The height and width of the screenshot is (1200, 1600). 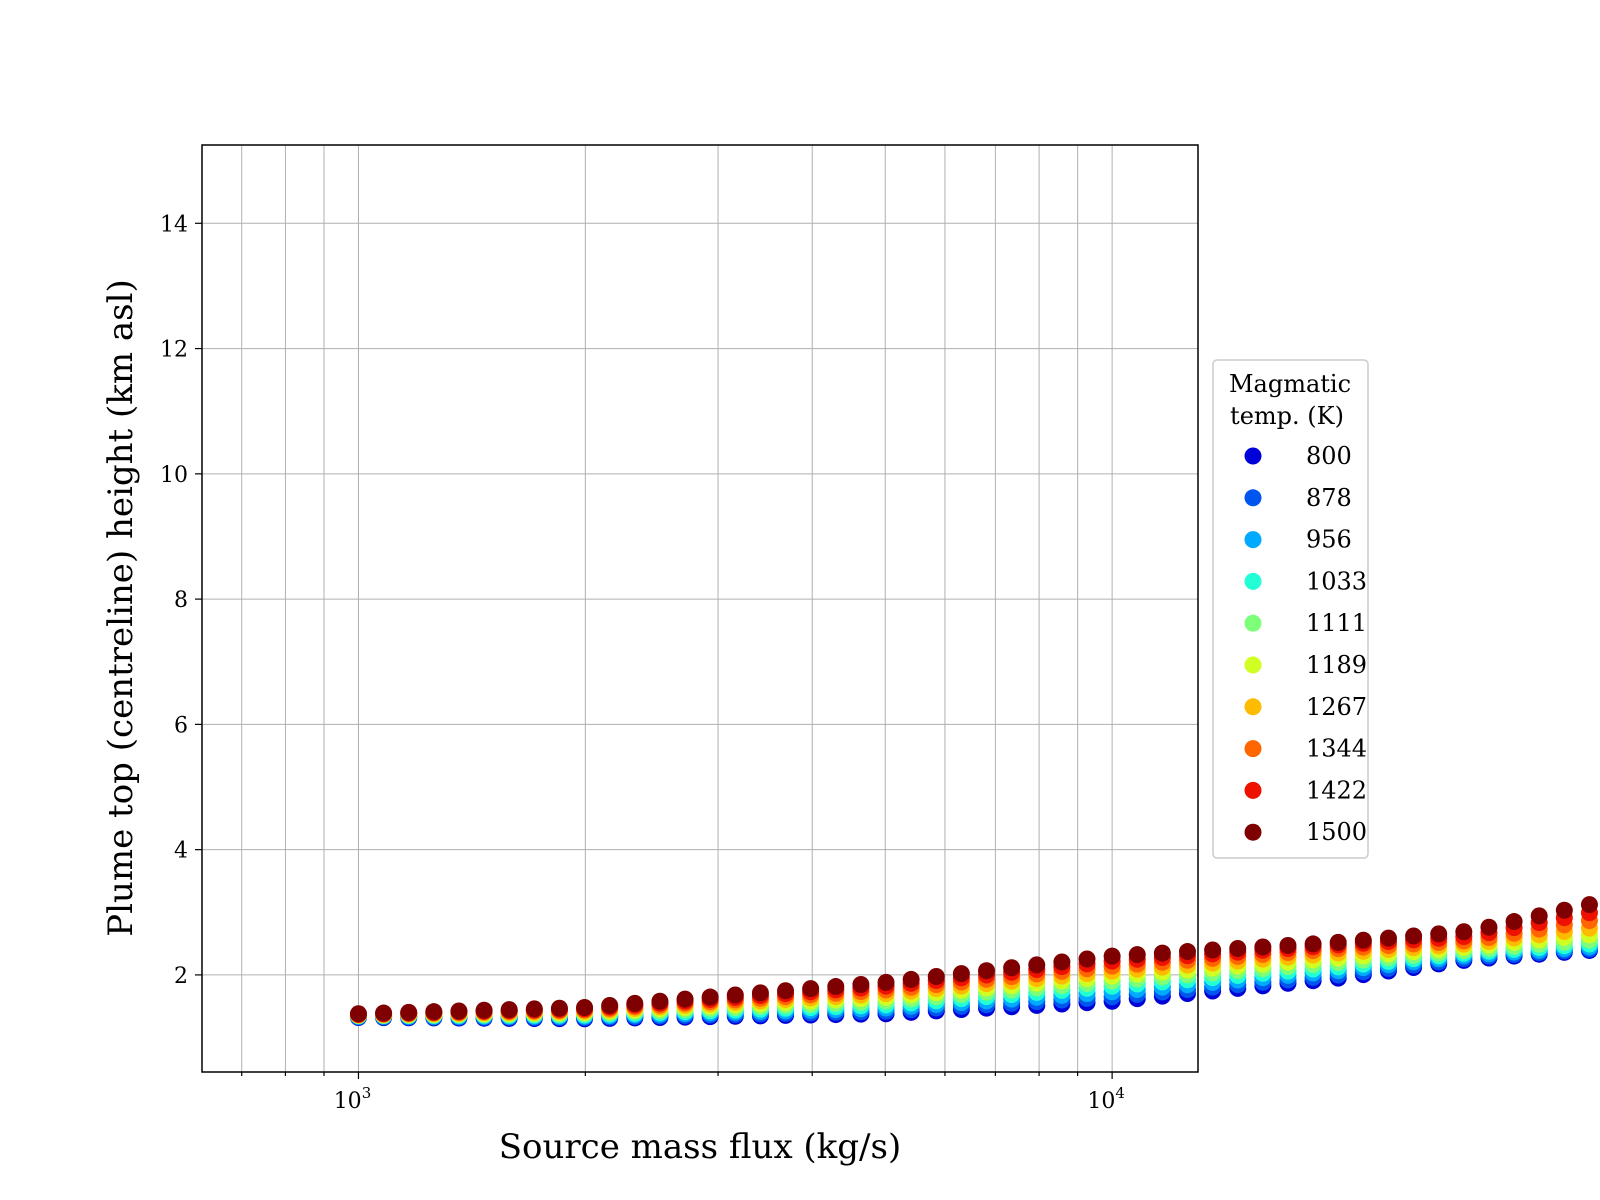 I want to click on x-axis-ticks: 103104105106107, so click(x=683, y=1093).